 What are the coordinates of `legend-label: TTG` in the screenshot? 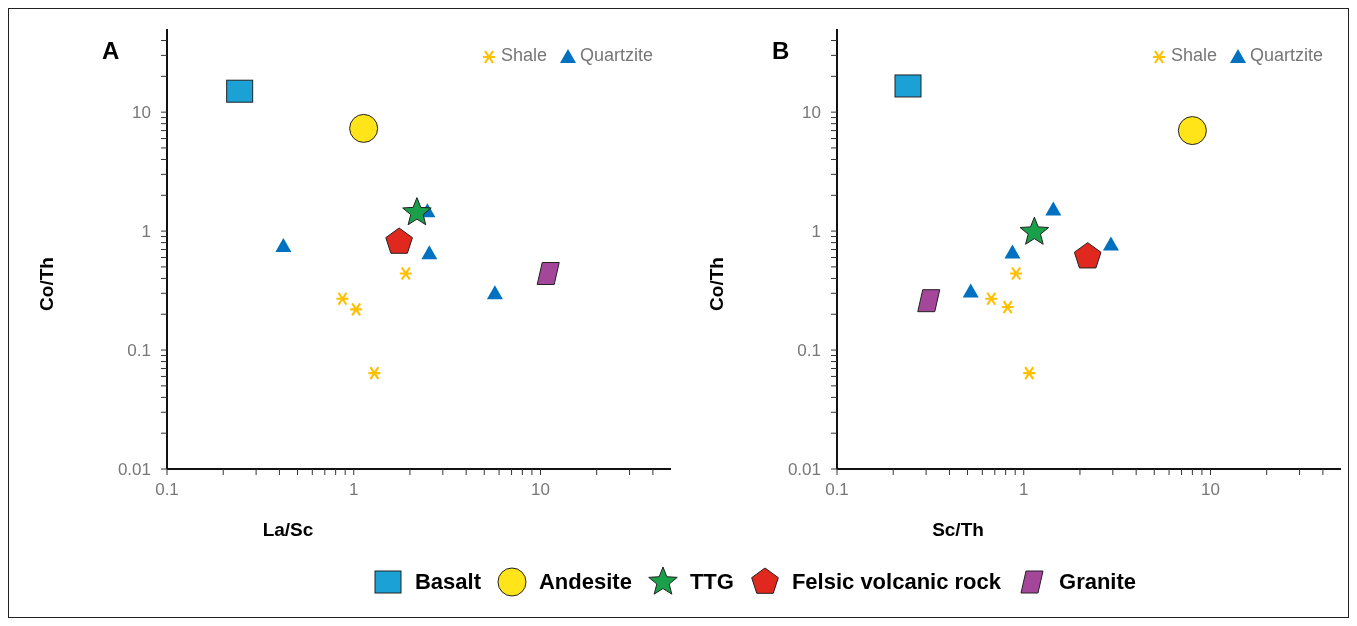 It's located at (711, 582).